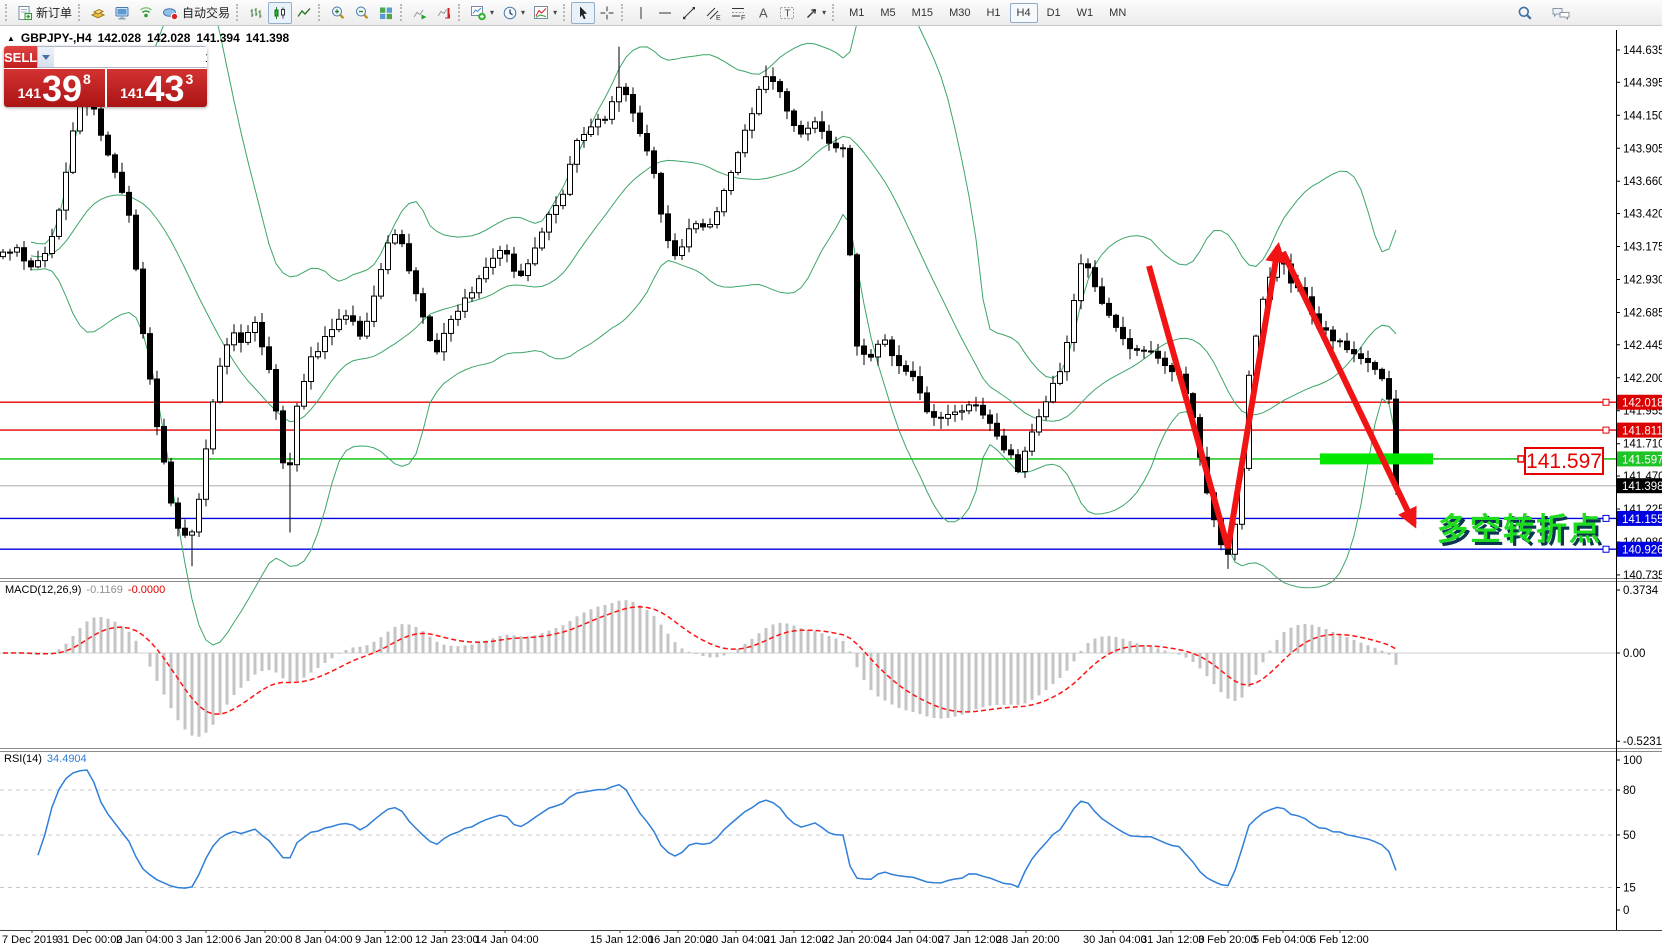  Describe the element at coordinates (1642, 432) in the screenshot. I see `price-tag-text: 141.811` at that location.